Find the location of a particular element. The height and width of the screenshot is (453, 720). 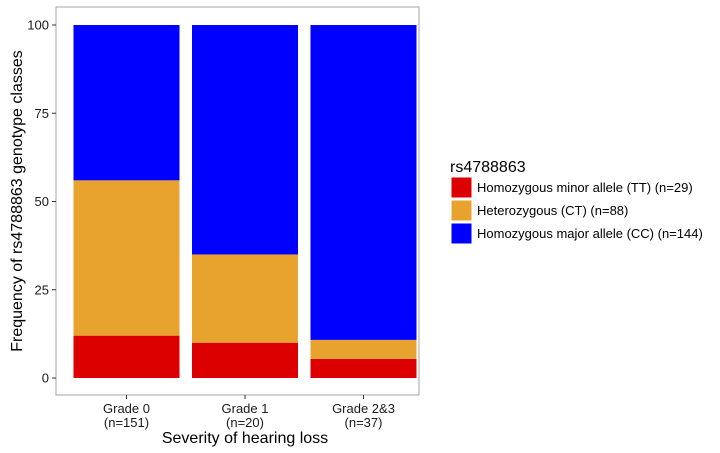

legend-label: Homozygous major allele (CC) (n=144) is located at coordinates (590, 233).